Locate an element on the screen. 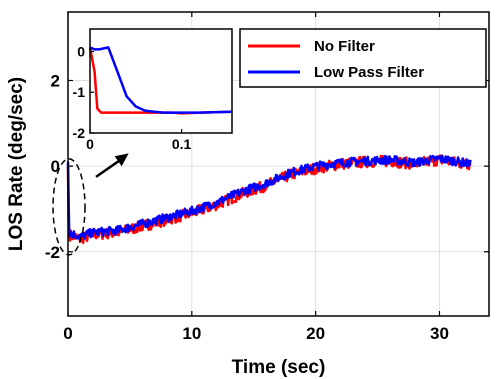 The width and height of the screenshot is (498, 379). inset-y-tick-label-0: 0 is located at coordinates (81, 51).